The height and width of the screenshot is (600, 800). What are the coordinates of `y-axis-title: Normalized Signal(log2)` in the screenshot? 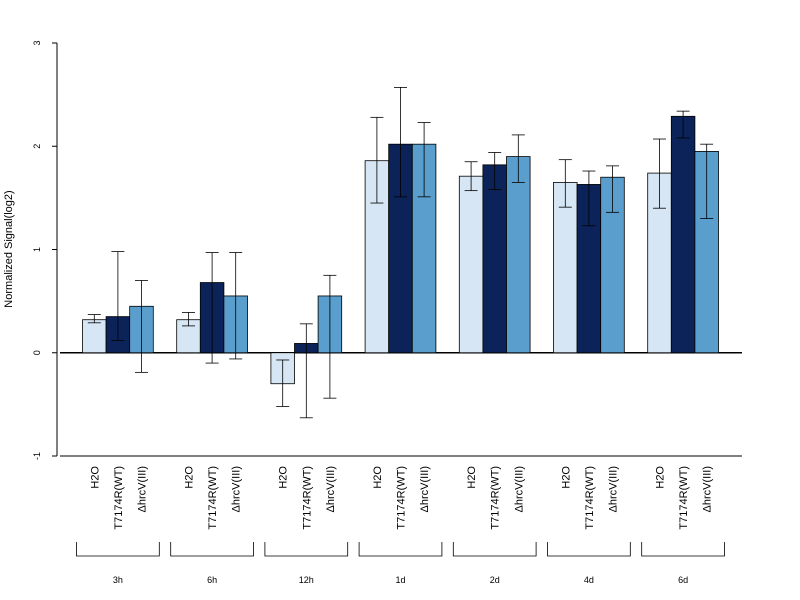 It's located at (9, 248).